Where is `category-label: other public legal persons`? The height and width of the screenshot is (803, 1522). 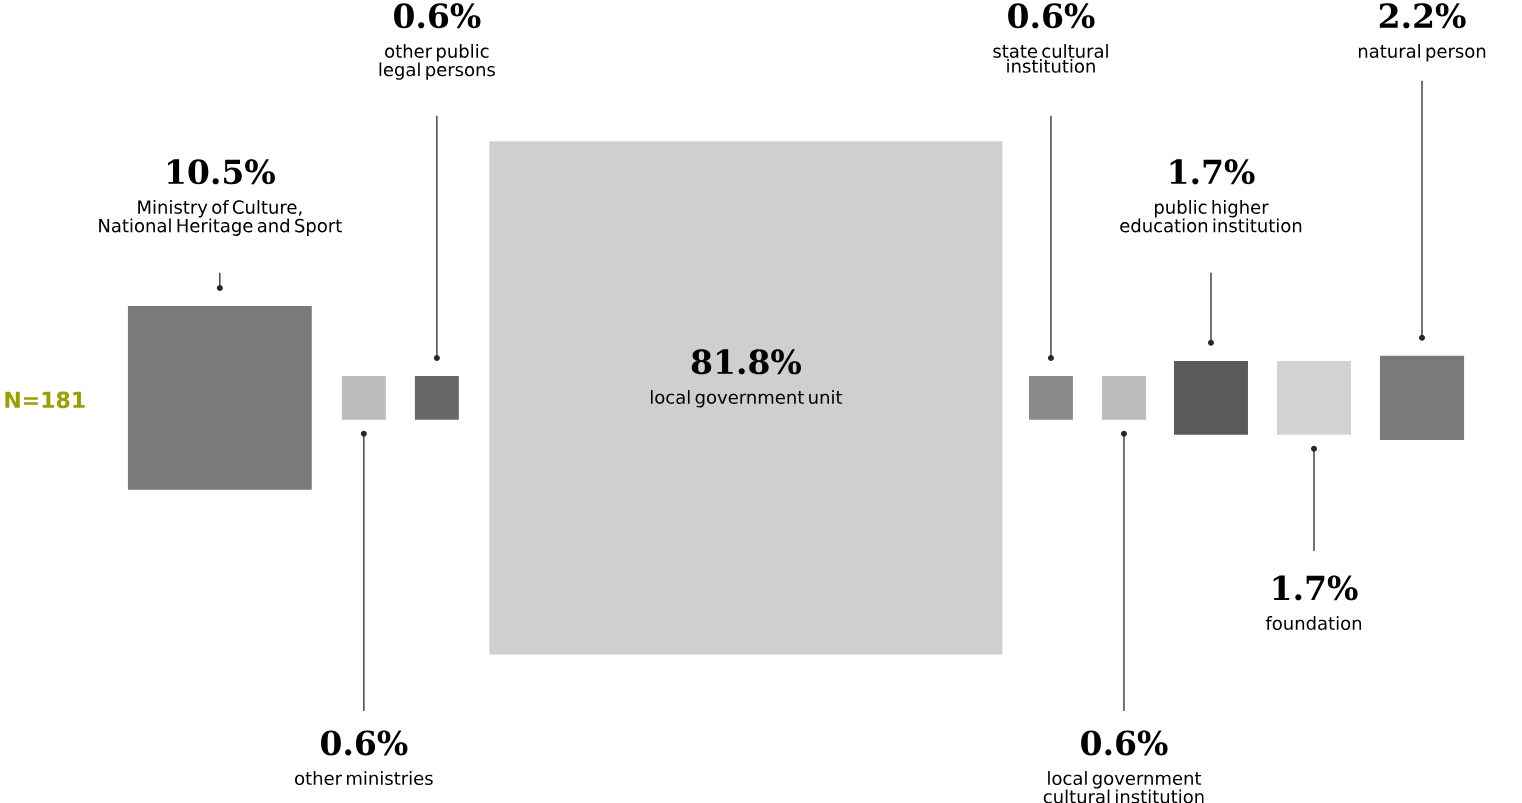
category-label: other public legal persons is located at coordinates (437, 61).